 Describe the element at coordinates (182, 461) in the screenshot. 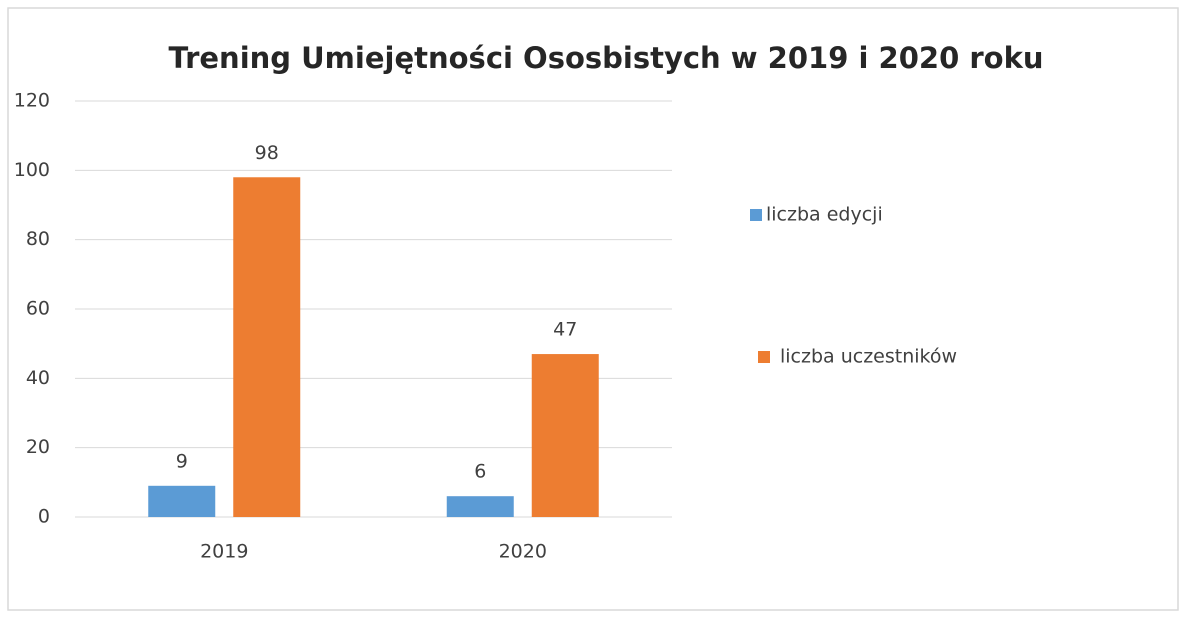

I see `data-label: 9` at that location.